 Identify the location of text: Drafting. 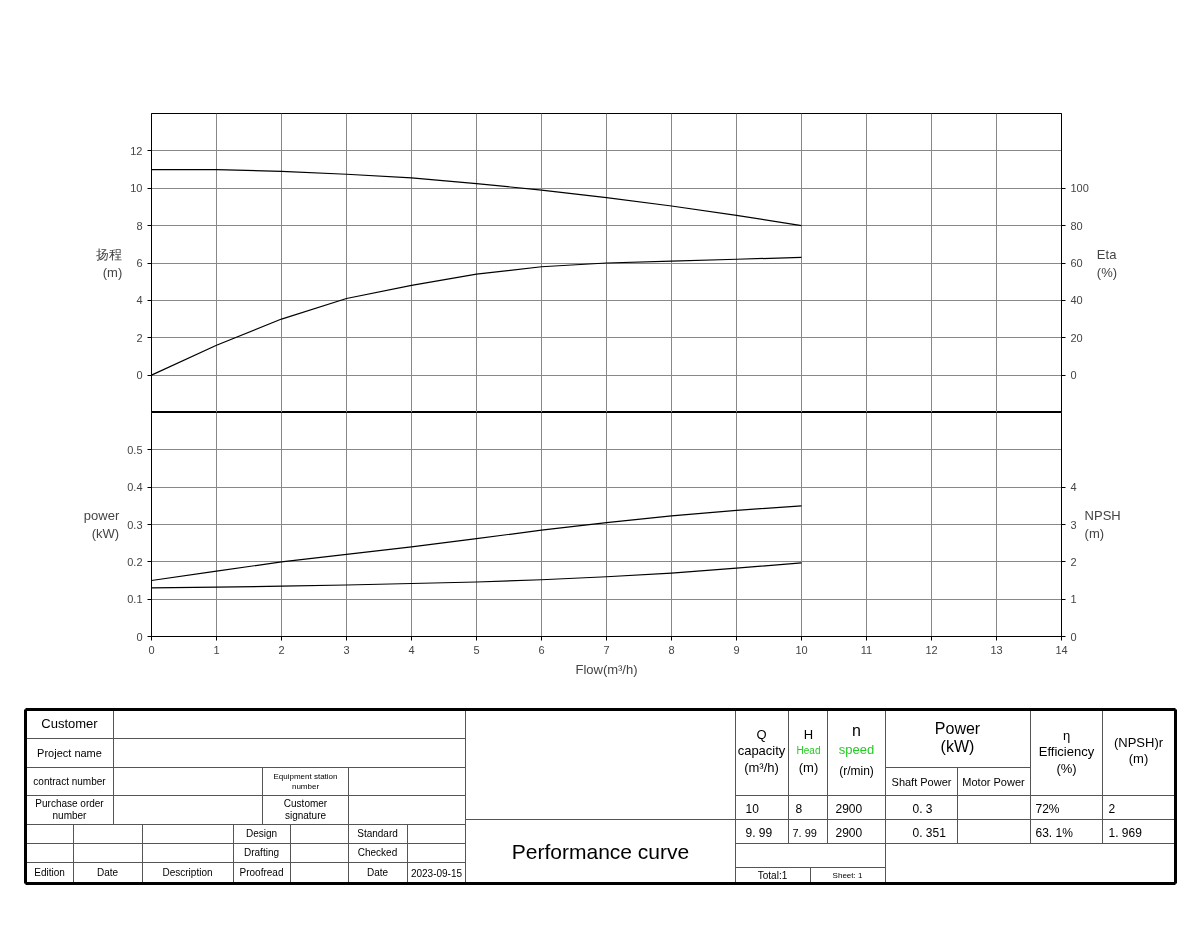
(261, 852).